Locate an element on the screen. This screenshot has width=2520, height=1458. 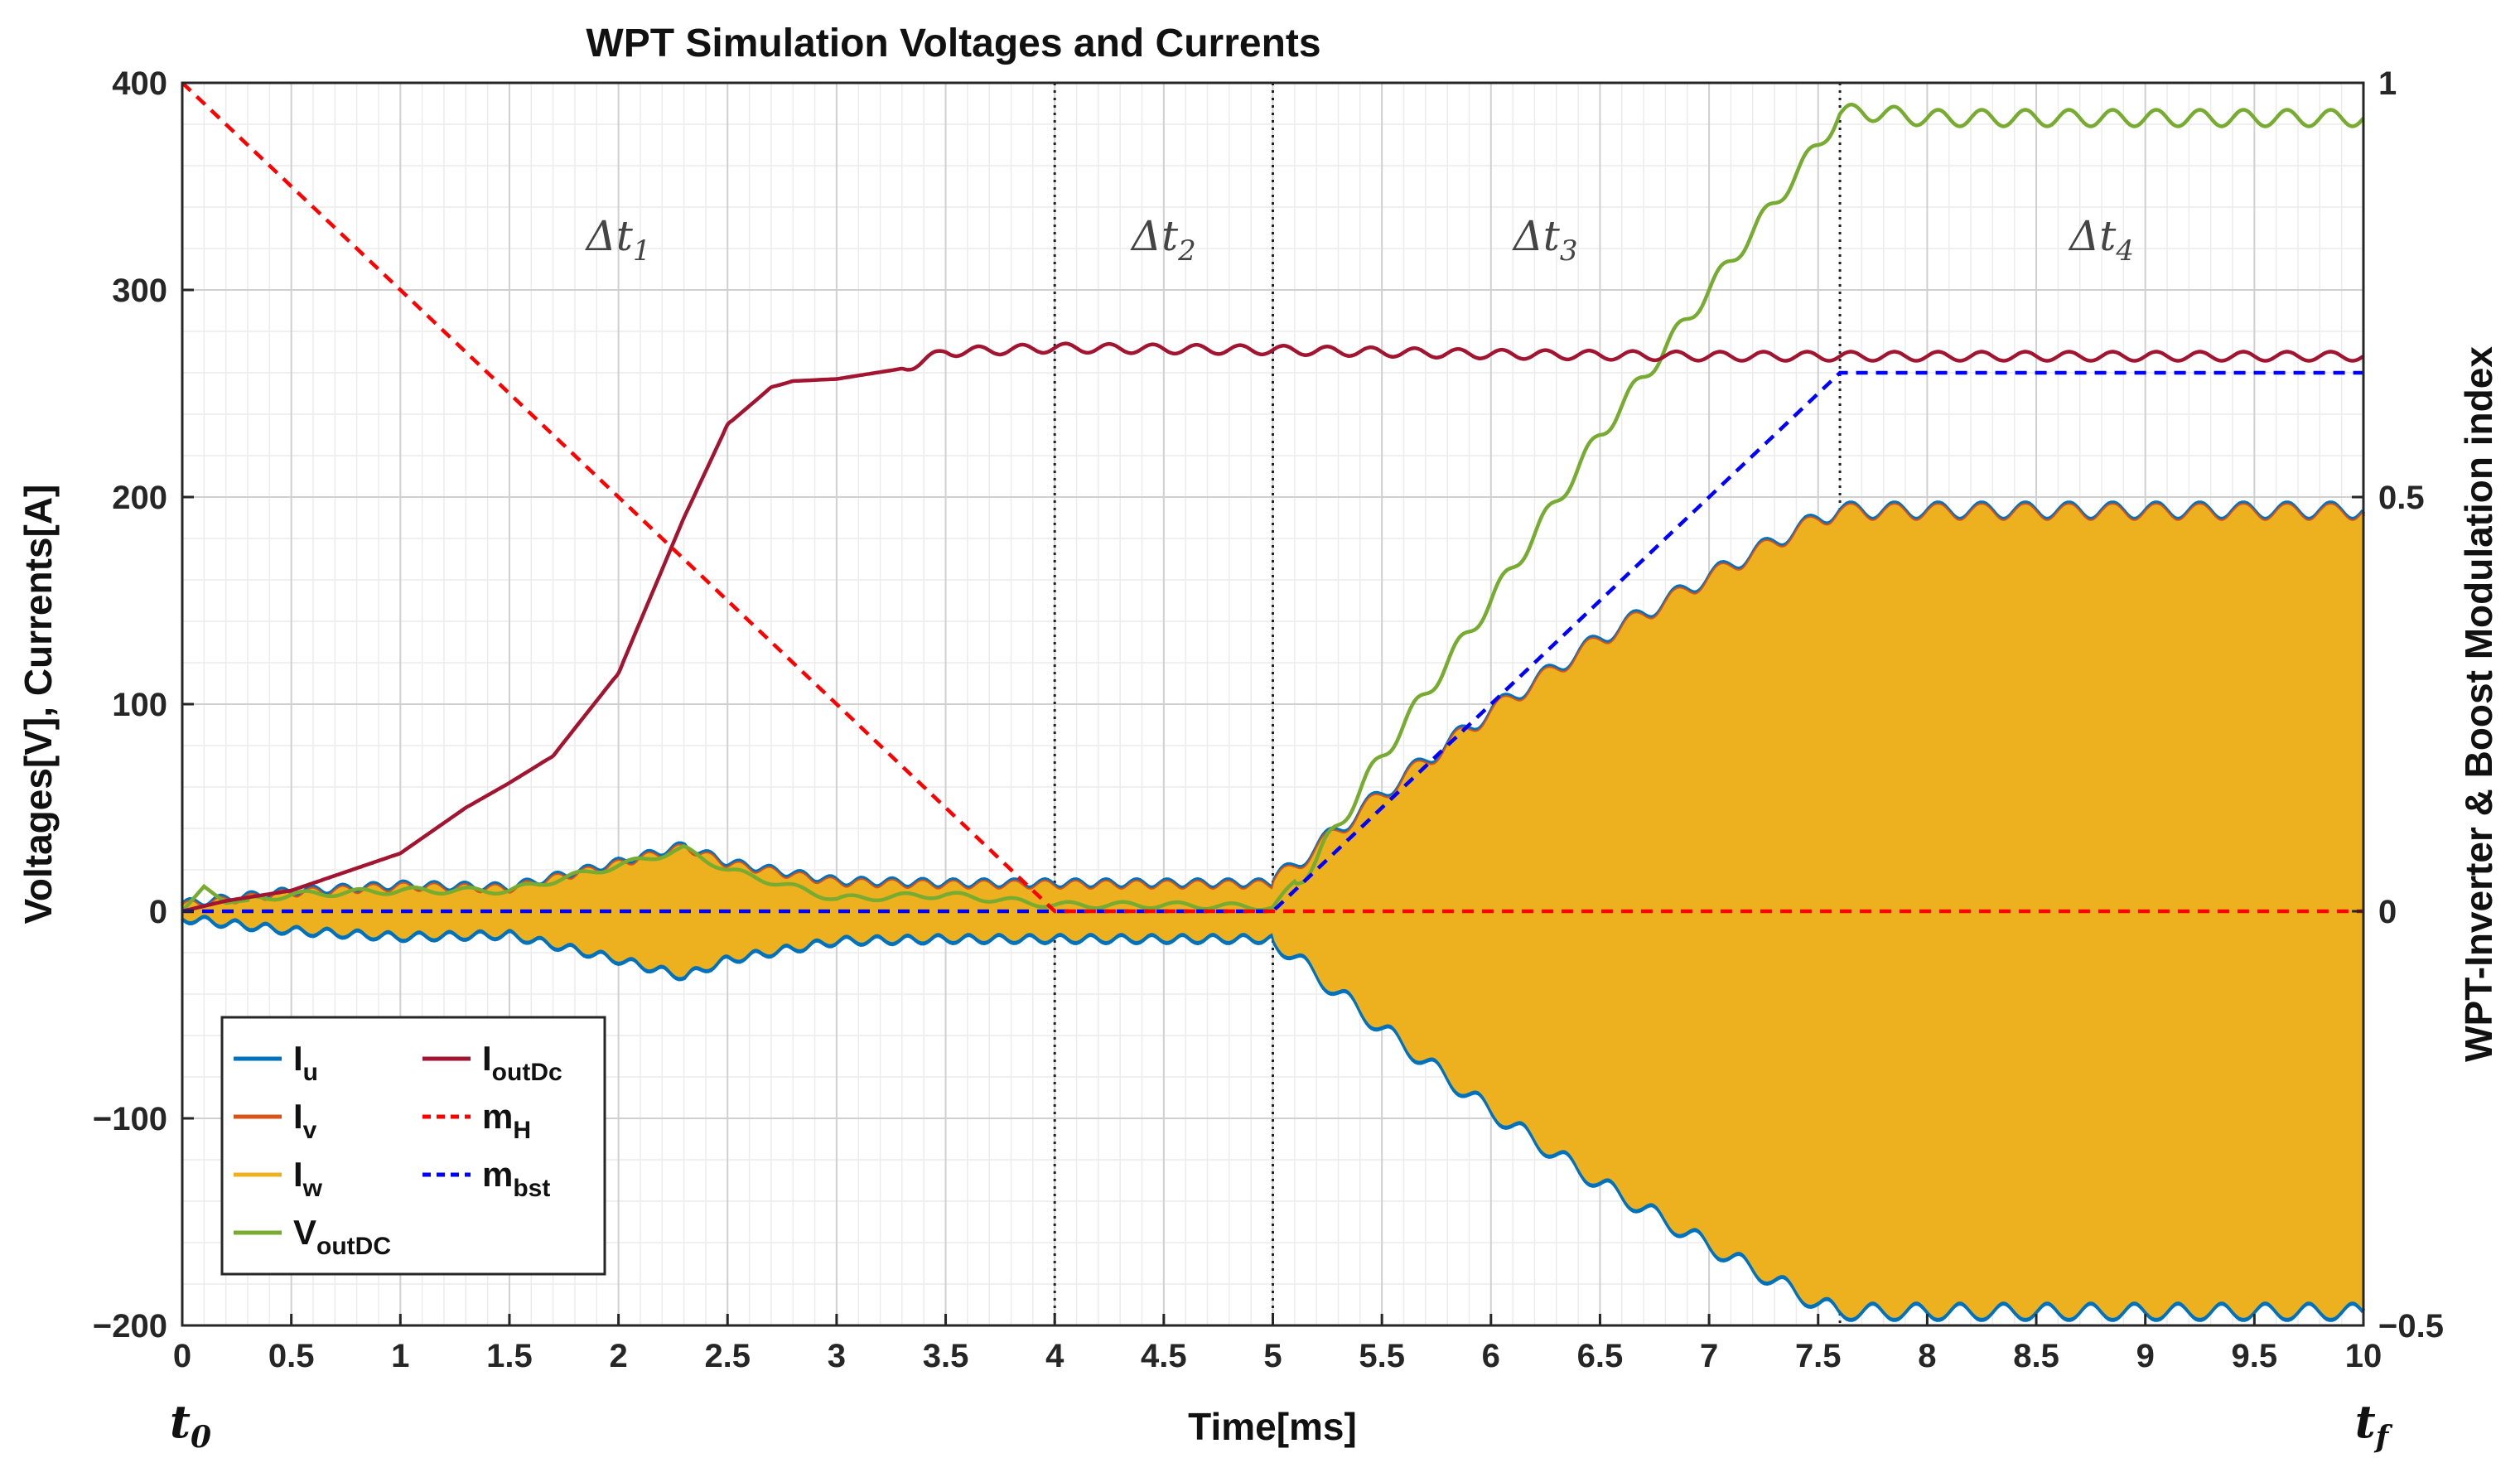
right-tick-label: 1 is located at coordinates (2387, 83).